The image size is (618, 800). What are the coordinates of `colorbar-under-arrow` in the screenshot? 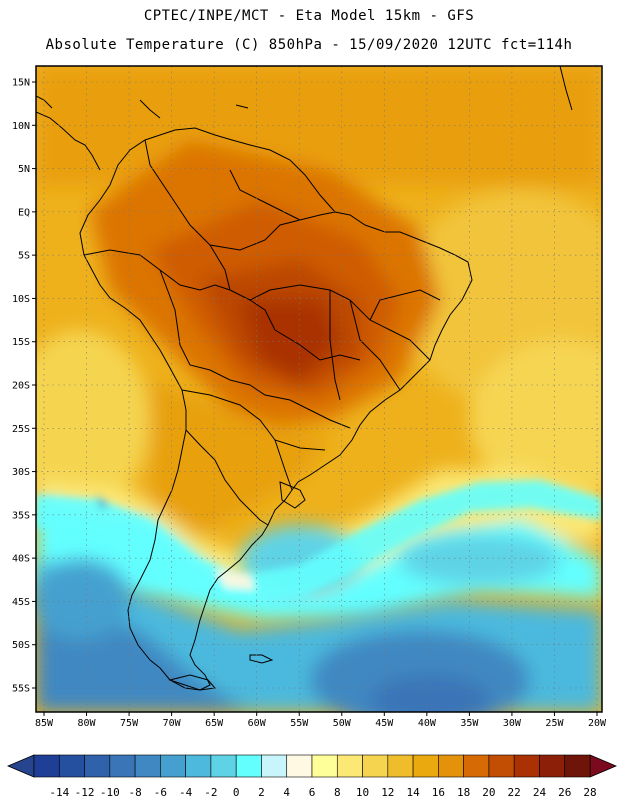 It's located at (20, 766).